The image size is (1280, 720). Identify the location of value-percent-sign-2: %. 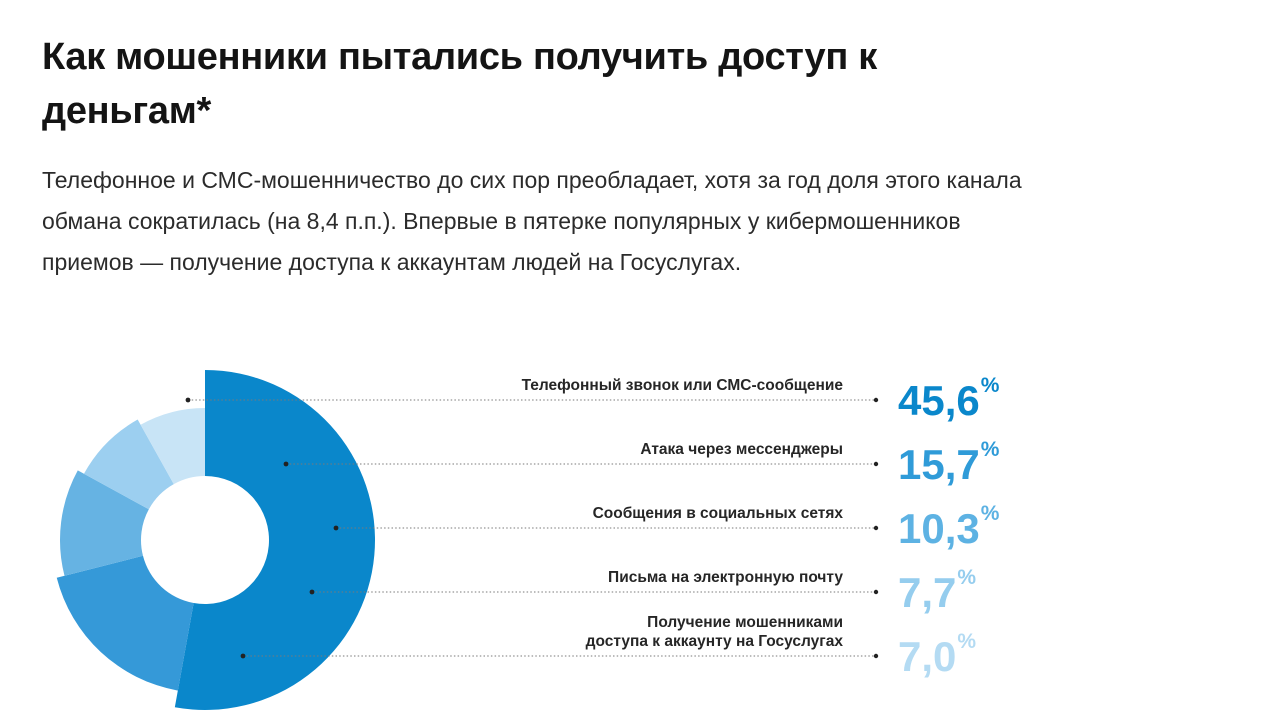
(990, 449).